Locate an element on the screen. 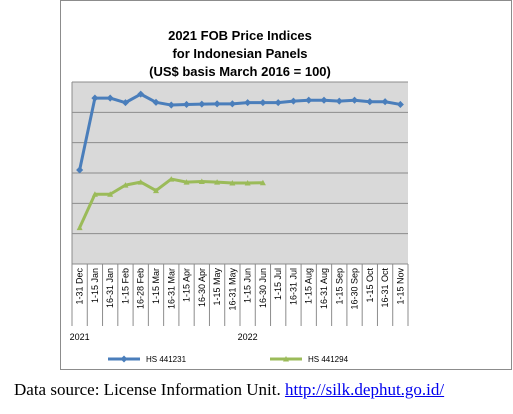 This screenshot has height=414, width=513. x-tick-label: 1-15 Aug is located at coordinates (309, 286).